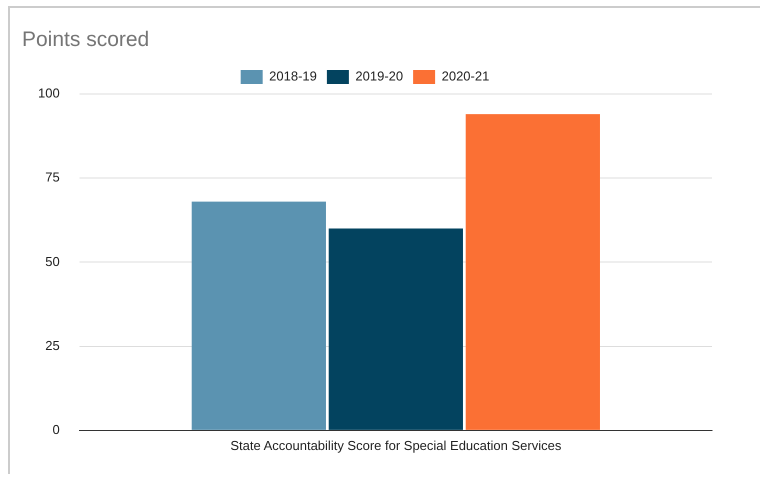 Image resolution: width=762 pixels, height=478 pixels. Describe the element at coordinates (52, 345) in the screenshot. I see `y-tick-label: 25` at that location.